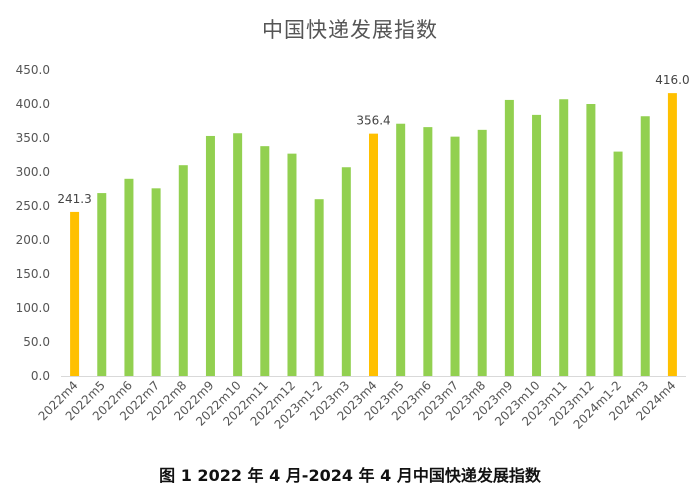 This screenshot has width=700, height=499. What do you see at coordinates (238, 254) in the screenshot?
I see `bar-2022m10` at bounding box center [238, 254].